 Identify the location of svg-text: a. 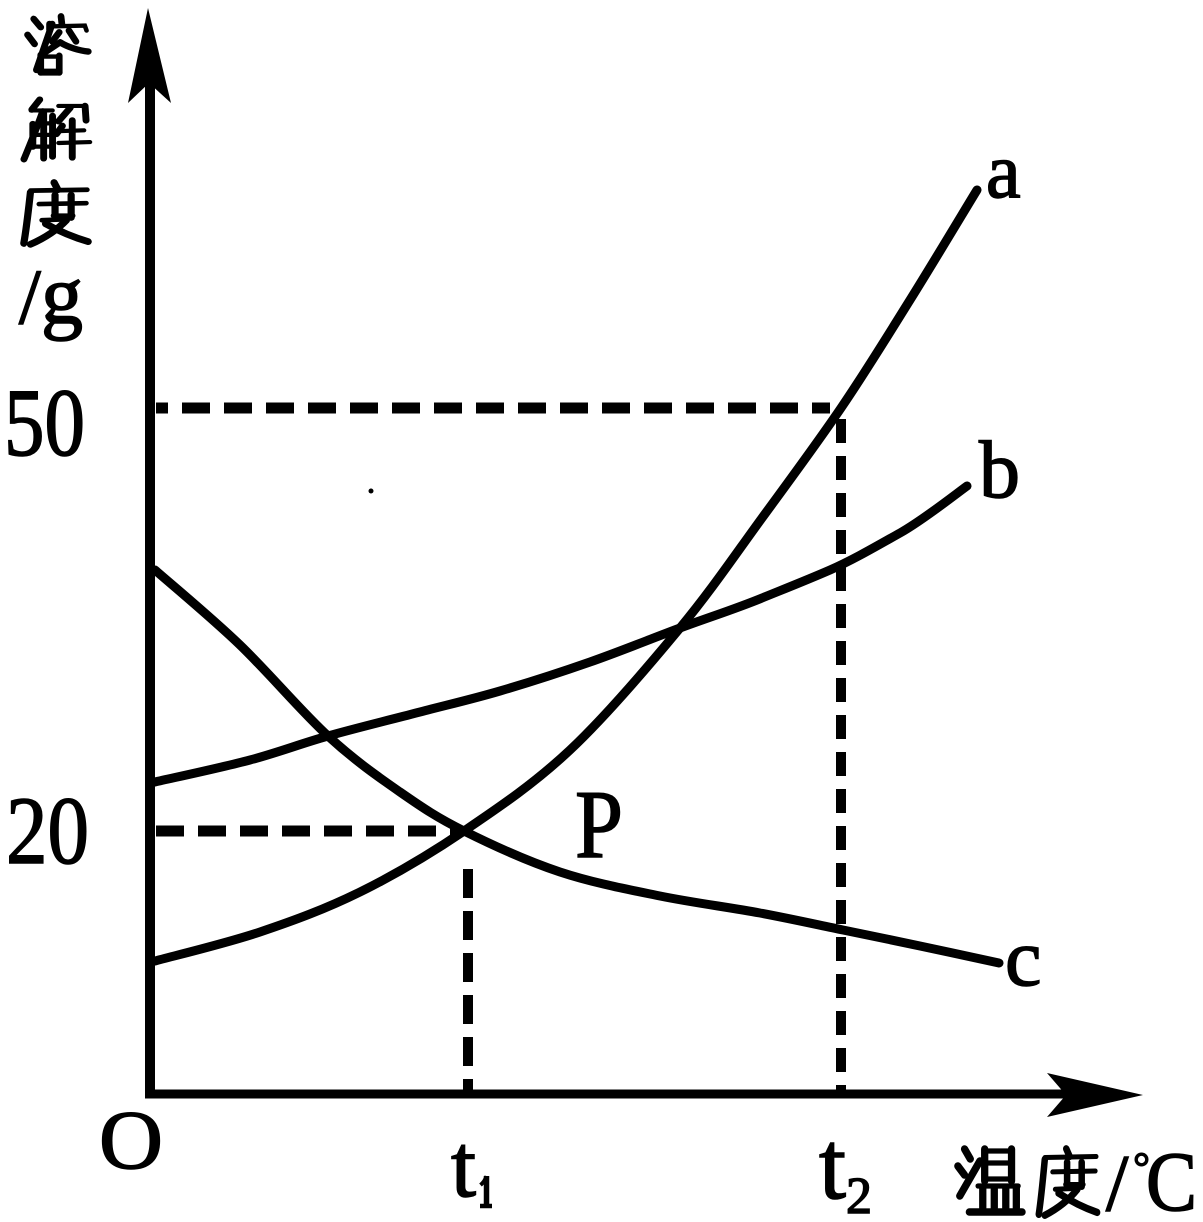
(1003, 170).